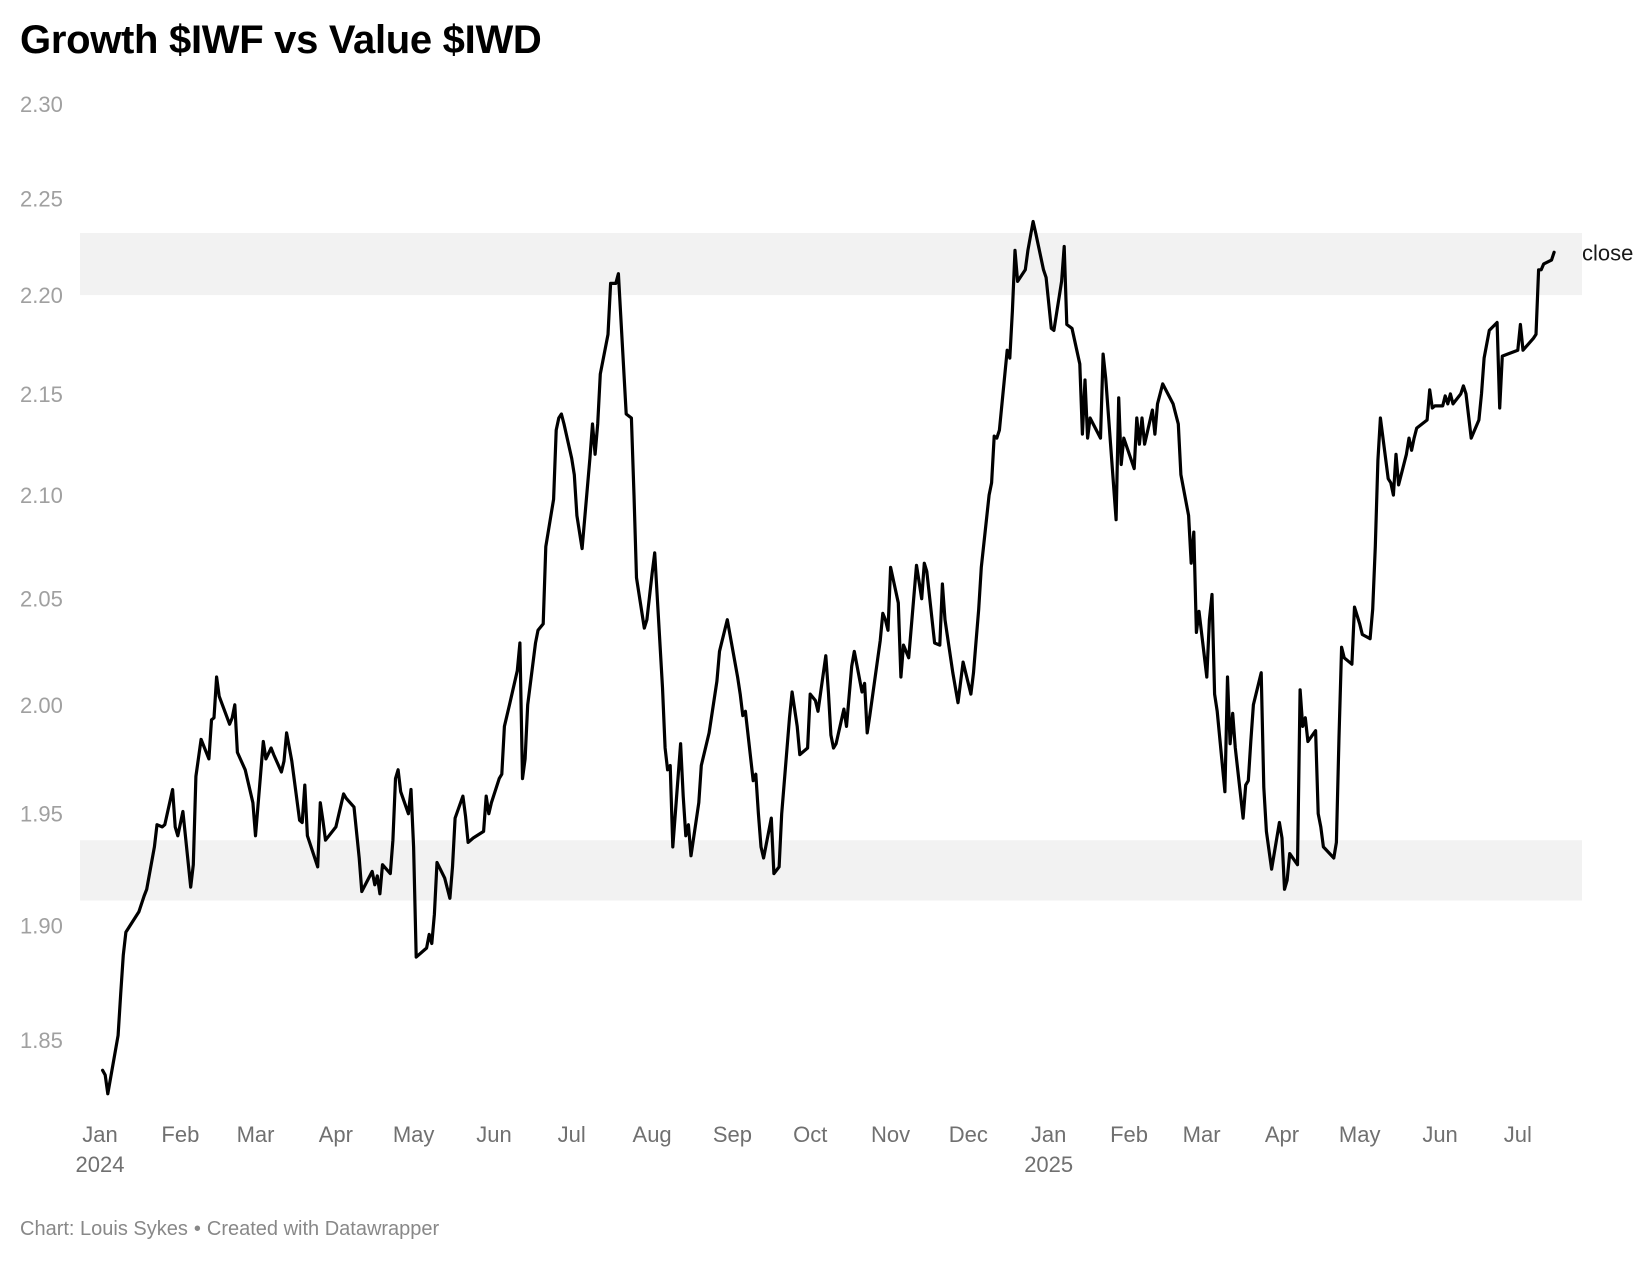 Image resolution: width=1652 pixels, height=1266 pixels. What do you see at coordinates (810, 1134) in the screenshot?
I see `x-tick-label: Oct` at bounding box center [810, 1134].